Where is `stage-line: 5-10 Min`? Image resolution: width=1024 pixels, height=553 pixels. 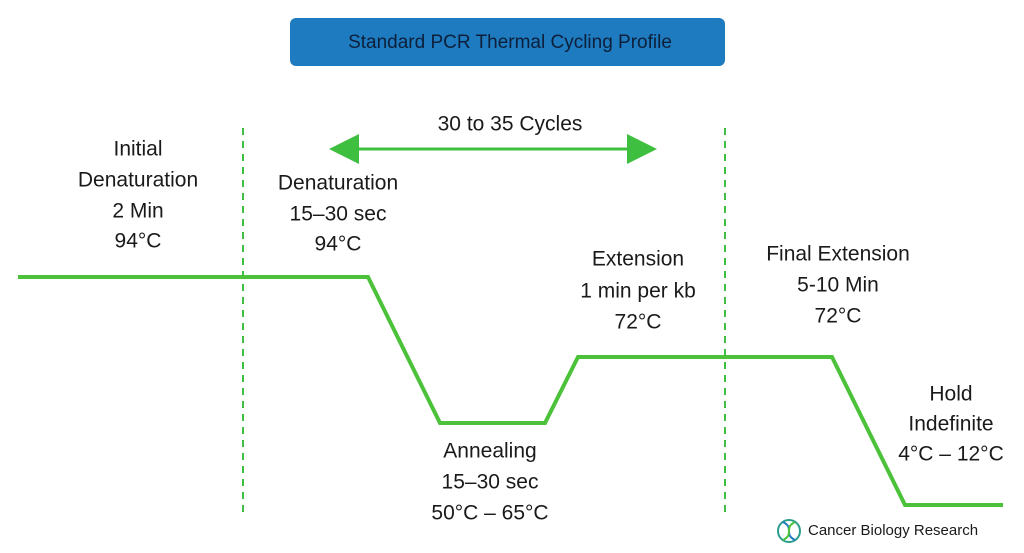
stage-line: 5-10 Min is located at coordinates (838, 285).